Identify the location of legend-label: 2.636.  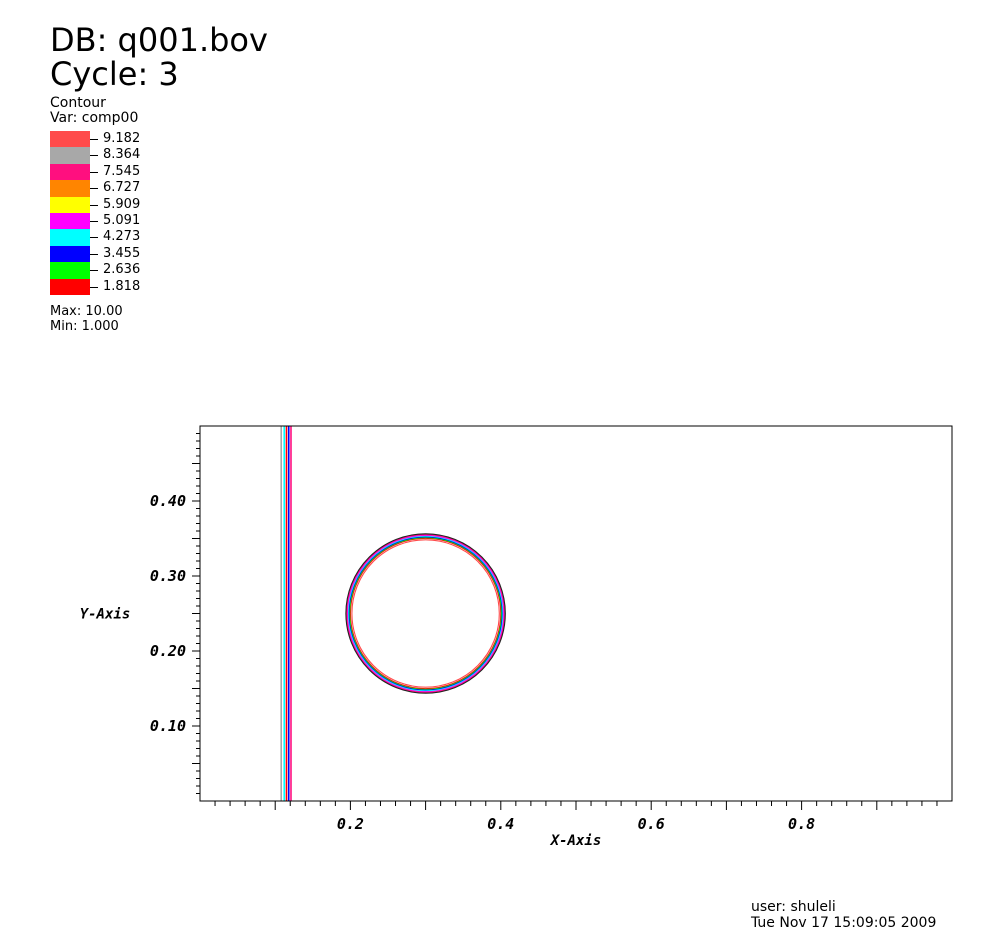
(122, 270).